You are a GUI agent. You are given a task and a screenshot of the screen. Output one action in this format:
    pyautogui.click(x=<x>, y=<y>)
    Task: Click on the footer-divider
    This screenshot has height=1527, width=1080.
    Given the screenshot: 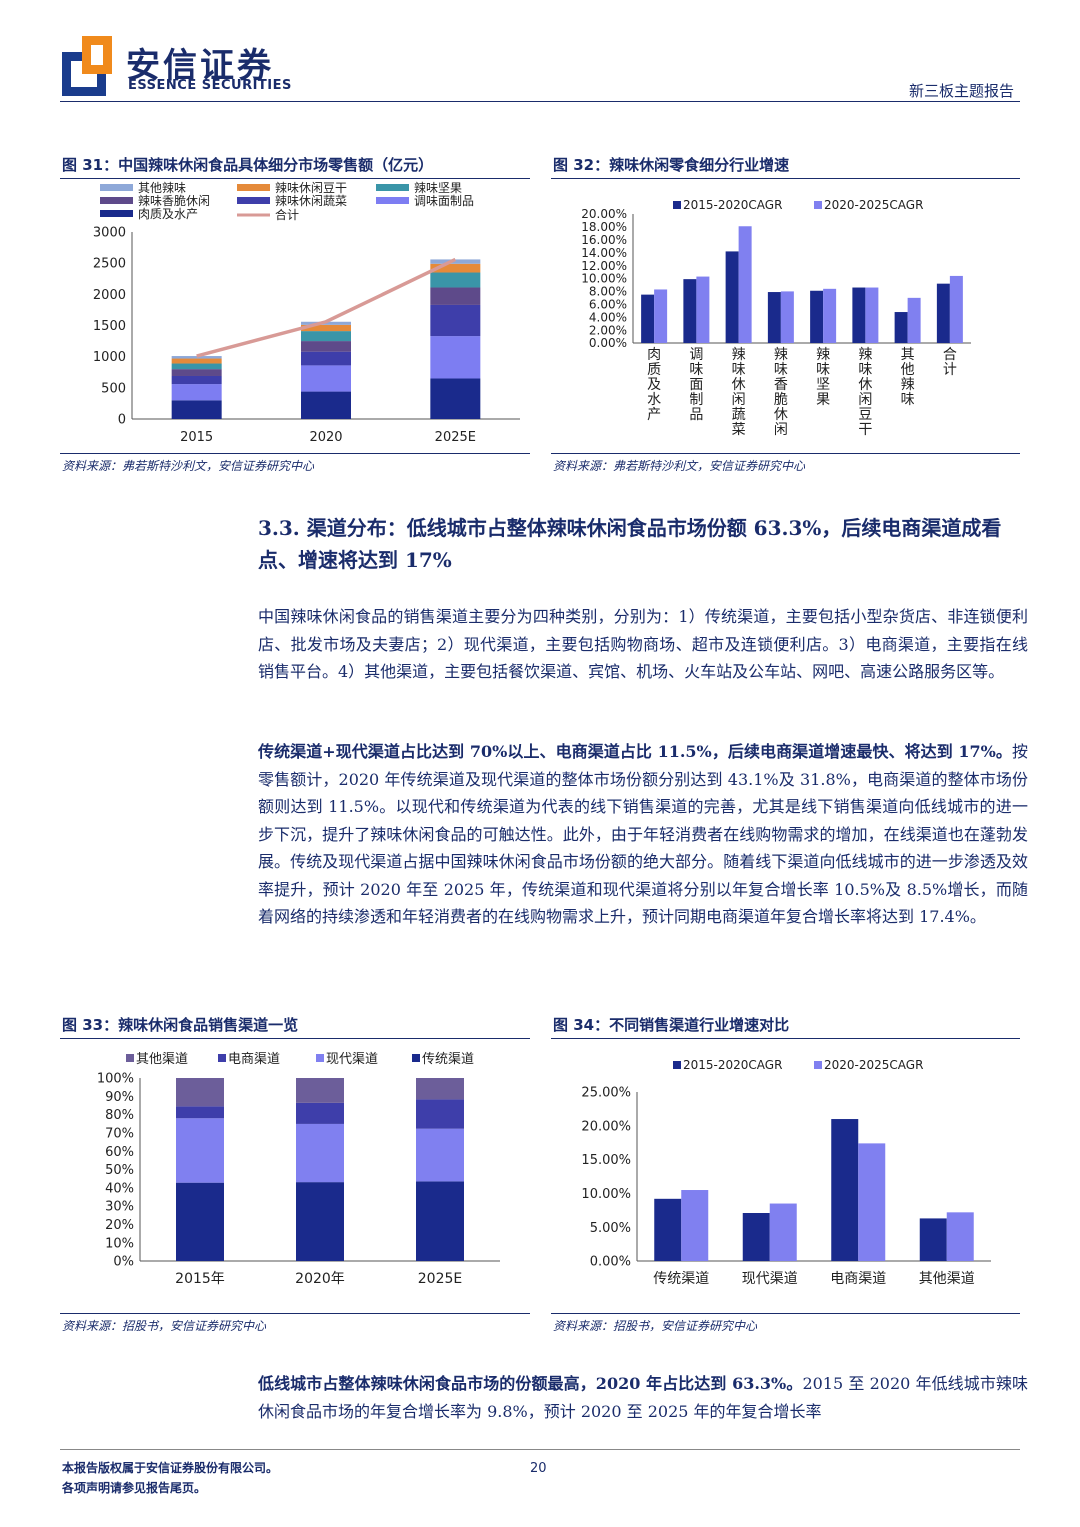 What is the action you would take?
    pyautogui.click(x=540, y=1449)
    